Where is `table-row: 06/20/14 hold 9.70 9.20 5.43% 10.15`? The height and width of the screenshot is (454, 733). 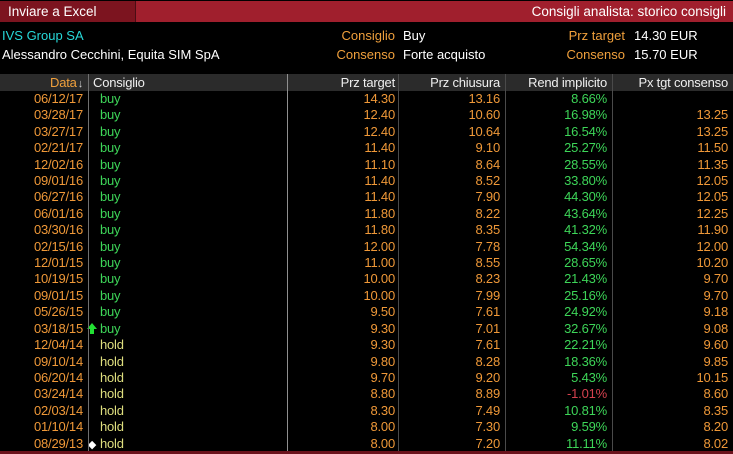
table-row: 06/20/14 hold 9.70 9.20 5.43% 10.15 is located at coordinates (366, 378).